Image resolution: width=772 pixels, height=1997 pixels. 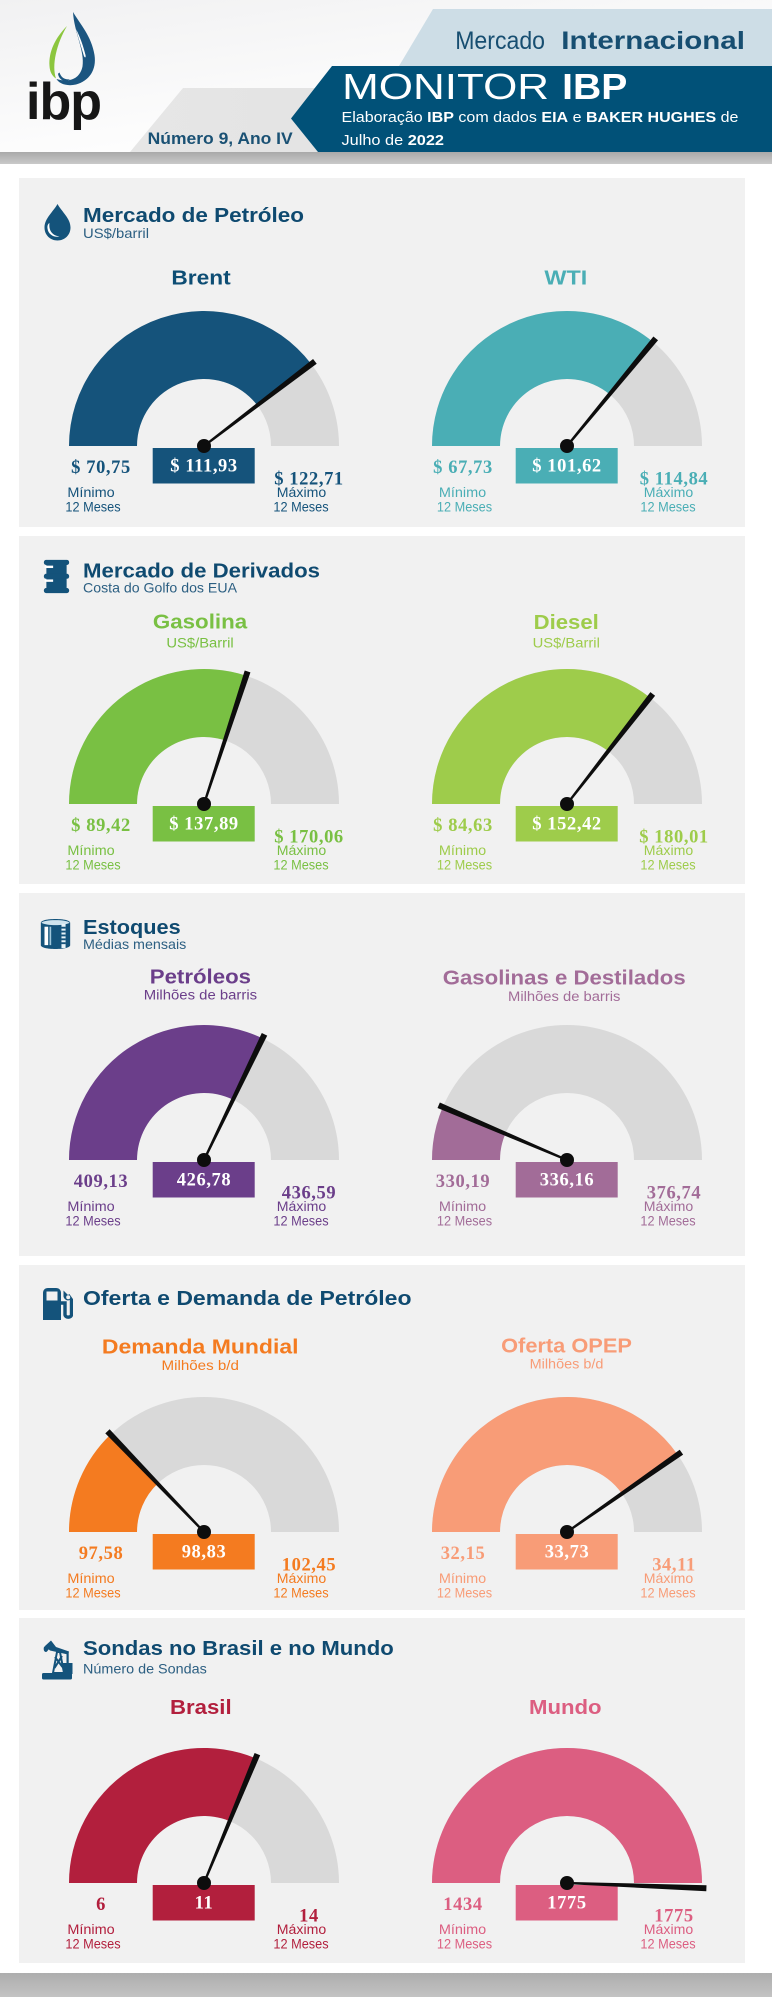 What do you see at coordinates (247, 1298) in the screenshot?
I see `svg-text: Oferta e Demanda de Petróleo` at bounding box center [247, 1298].